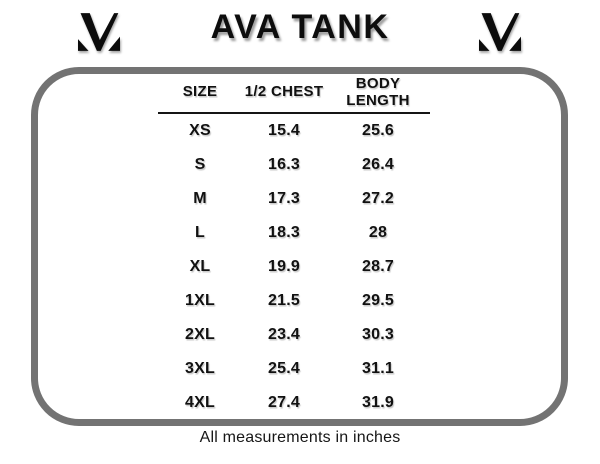 Image resolution: width=600 pixels, height=464 pixels. What do you see at coordinates (378, 402) in the screenshot?
I see `body-length-value: 31.9` at bounding box center [378, 402].